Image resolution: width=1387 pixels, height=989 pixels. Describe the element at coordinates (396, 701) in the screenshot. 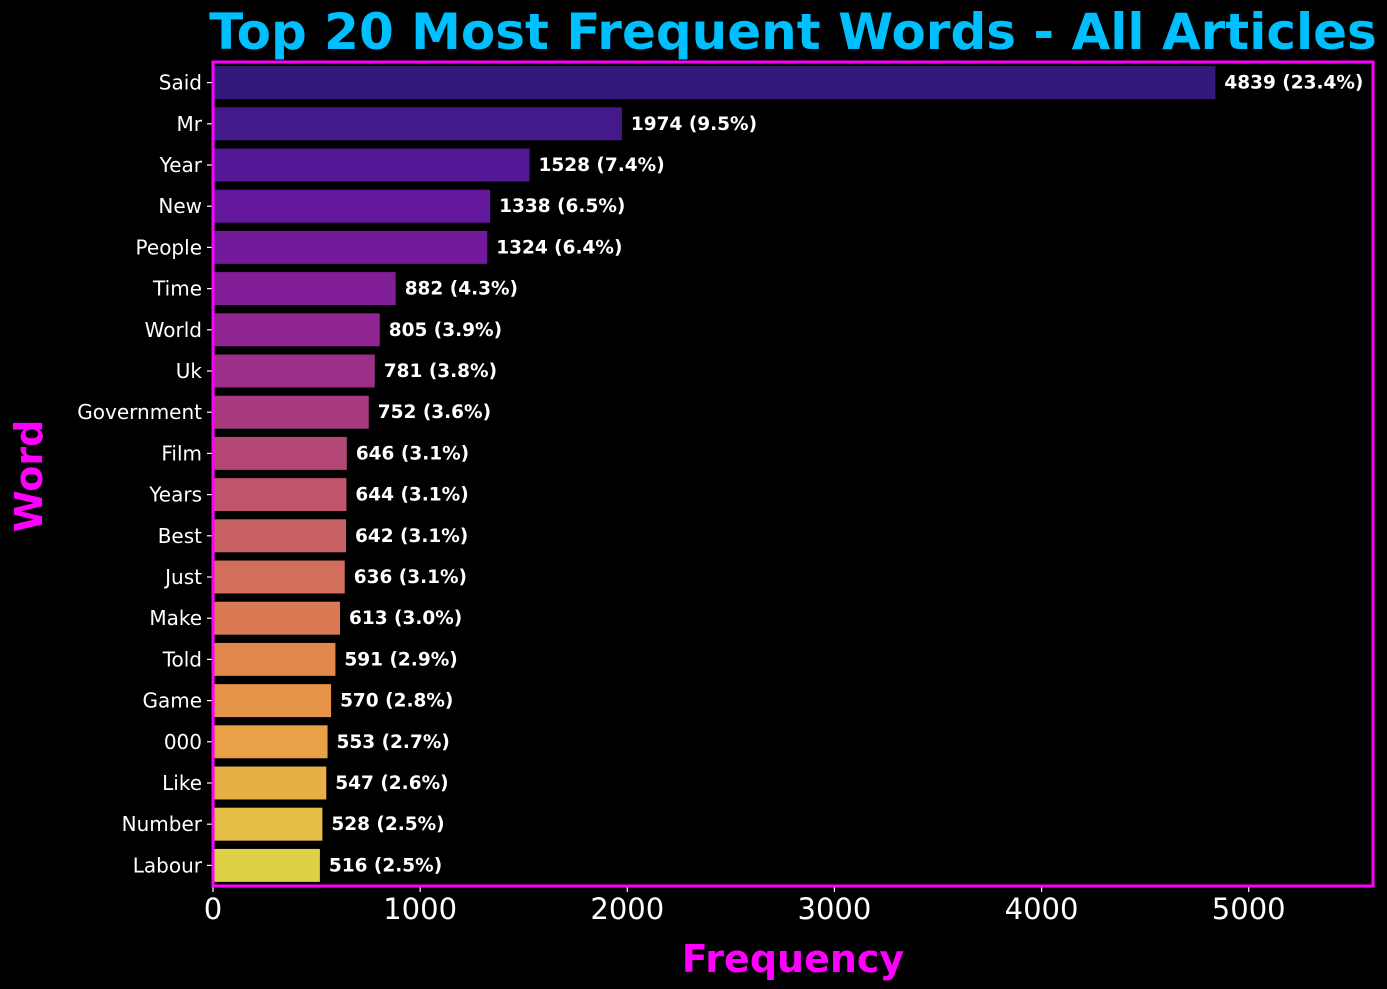

I see `bar-value-label: 570 (2.8%)` at that location.